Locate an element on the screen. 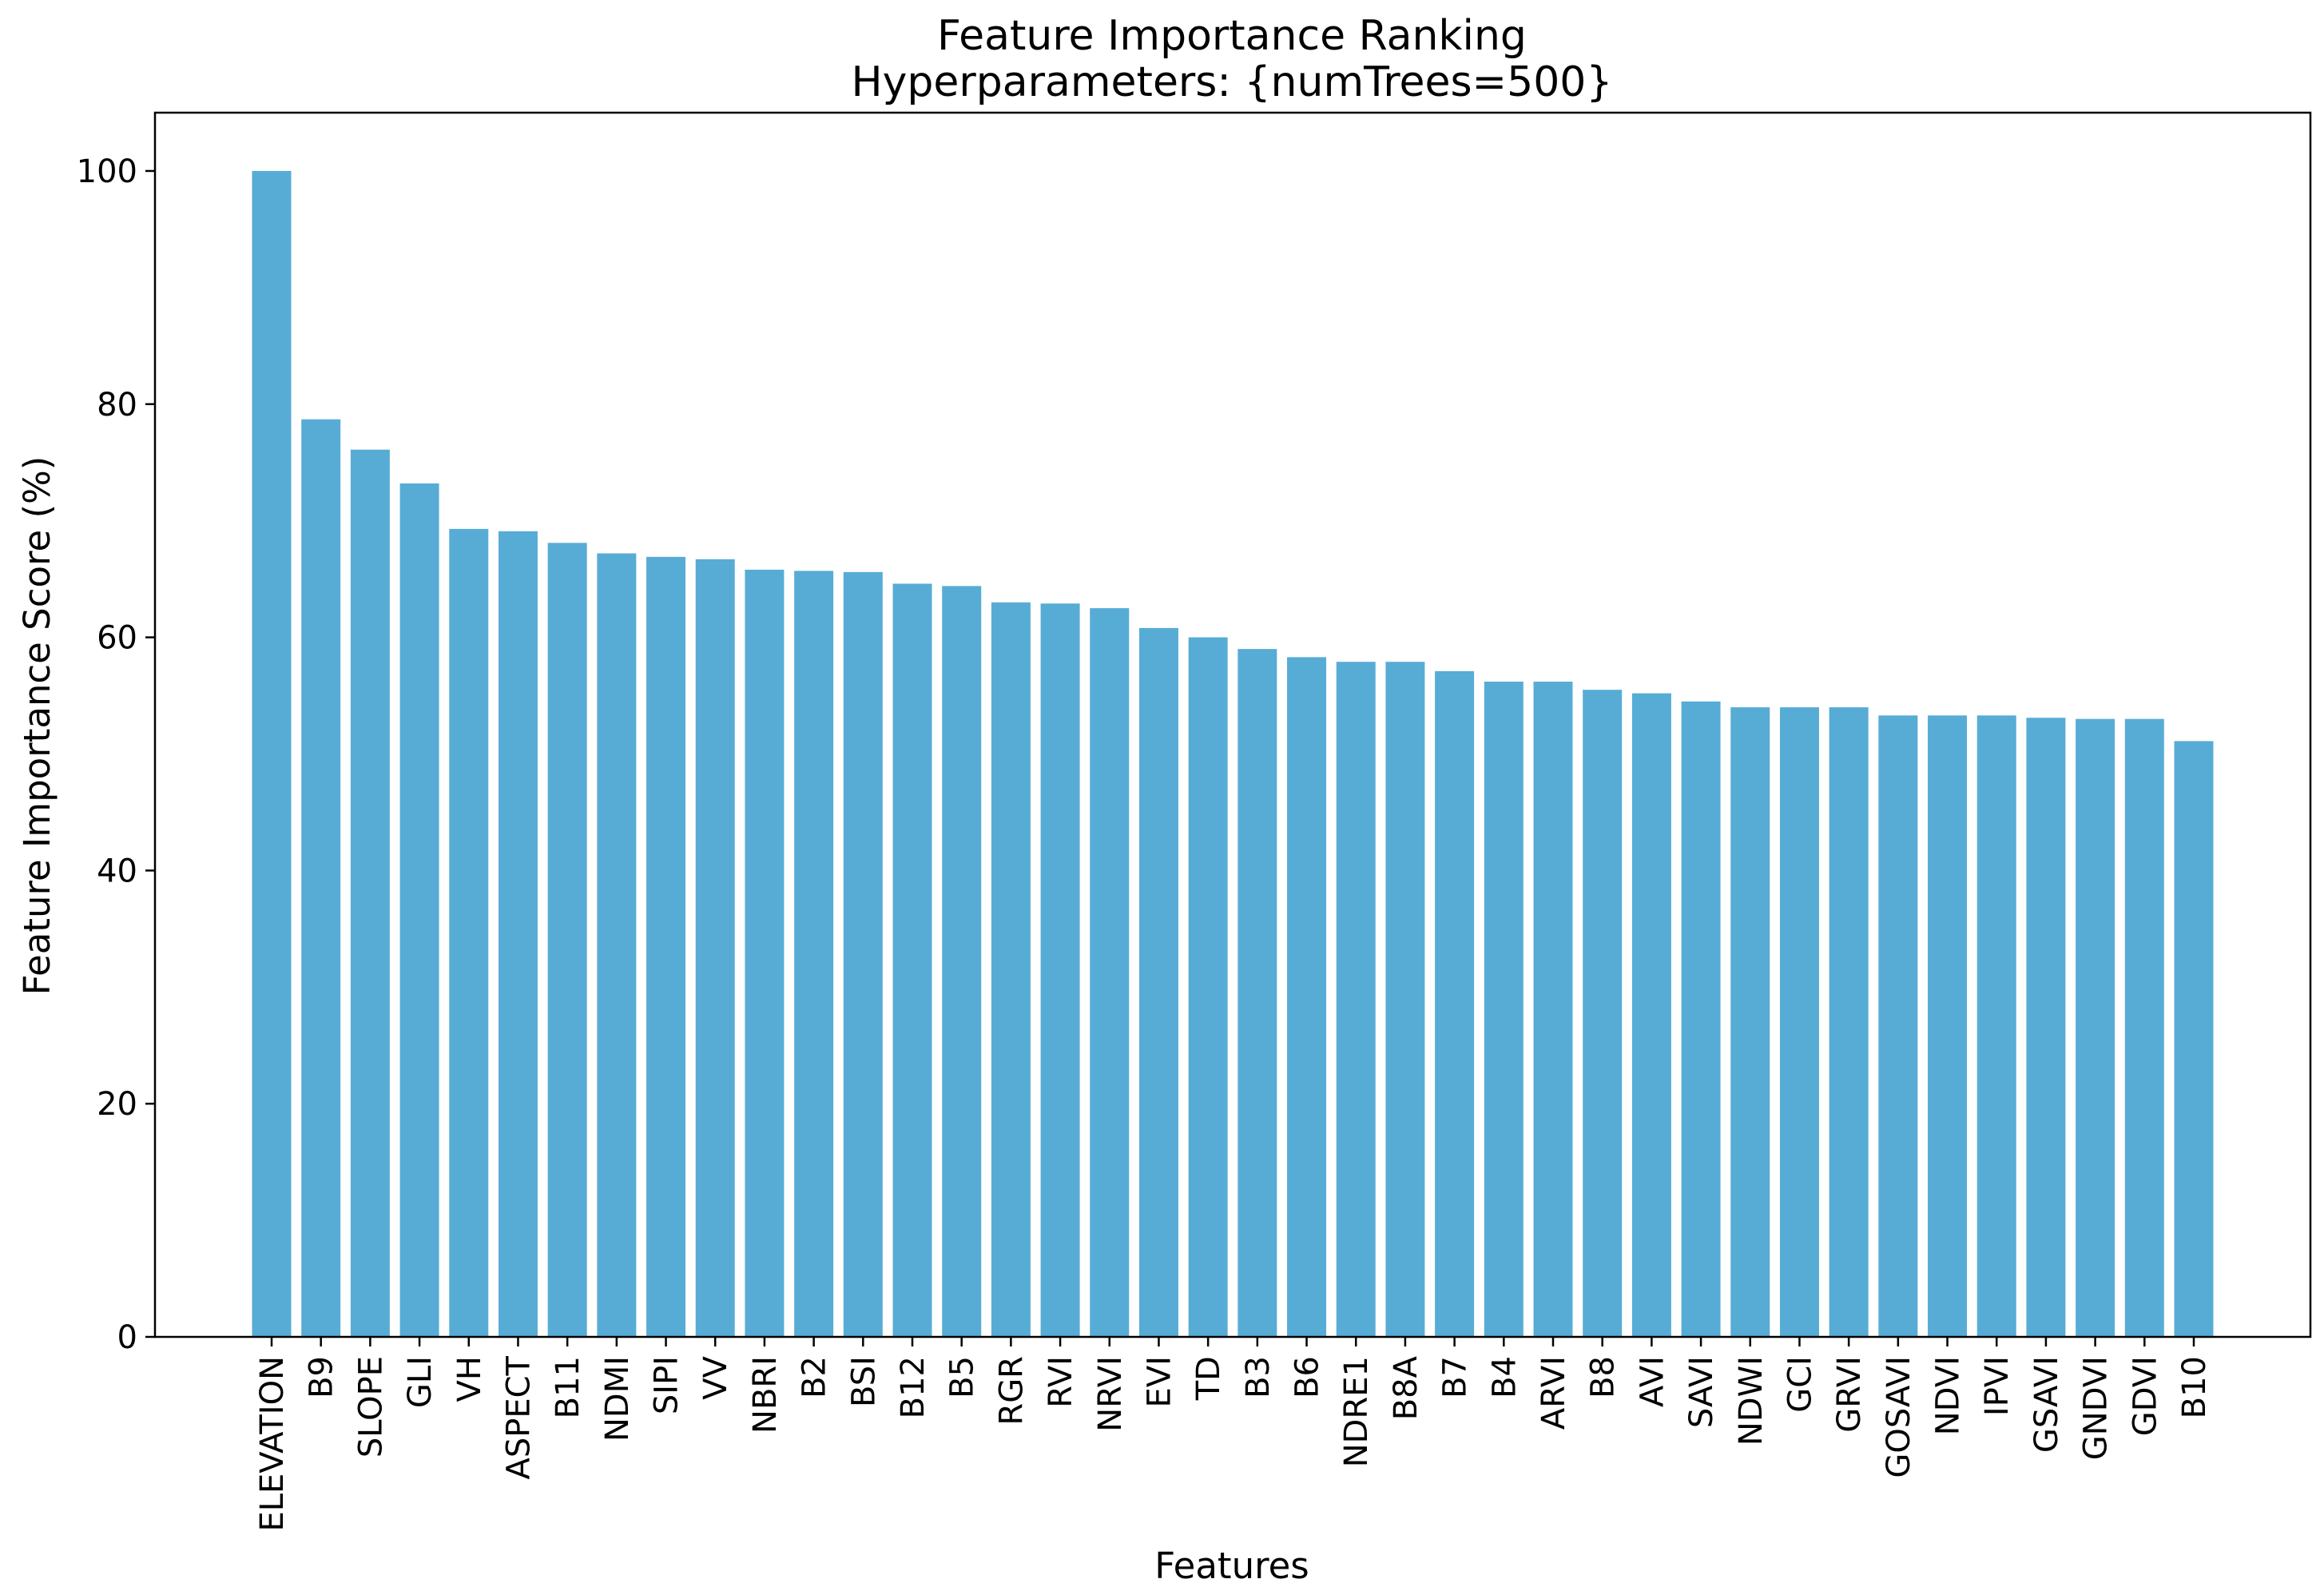 The height and width of the screenshot is (1591, 2324). bar-b9 is located at coordinates (321, 878).